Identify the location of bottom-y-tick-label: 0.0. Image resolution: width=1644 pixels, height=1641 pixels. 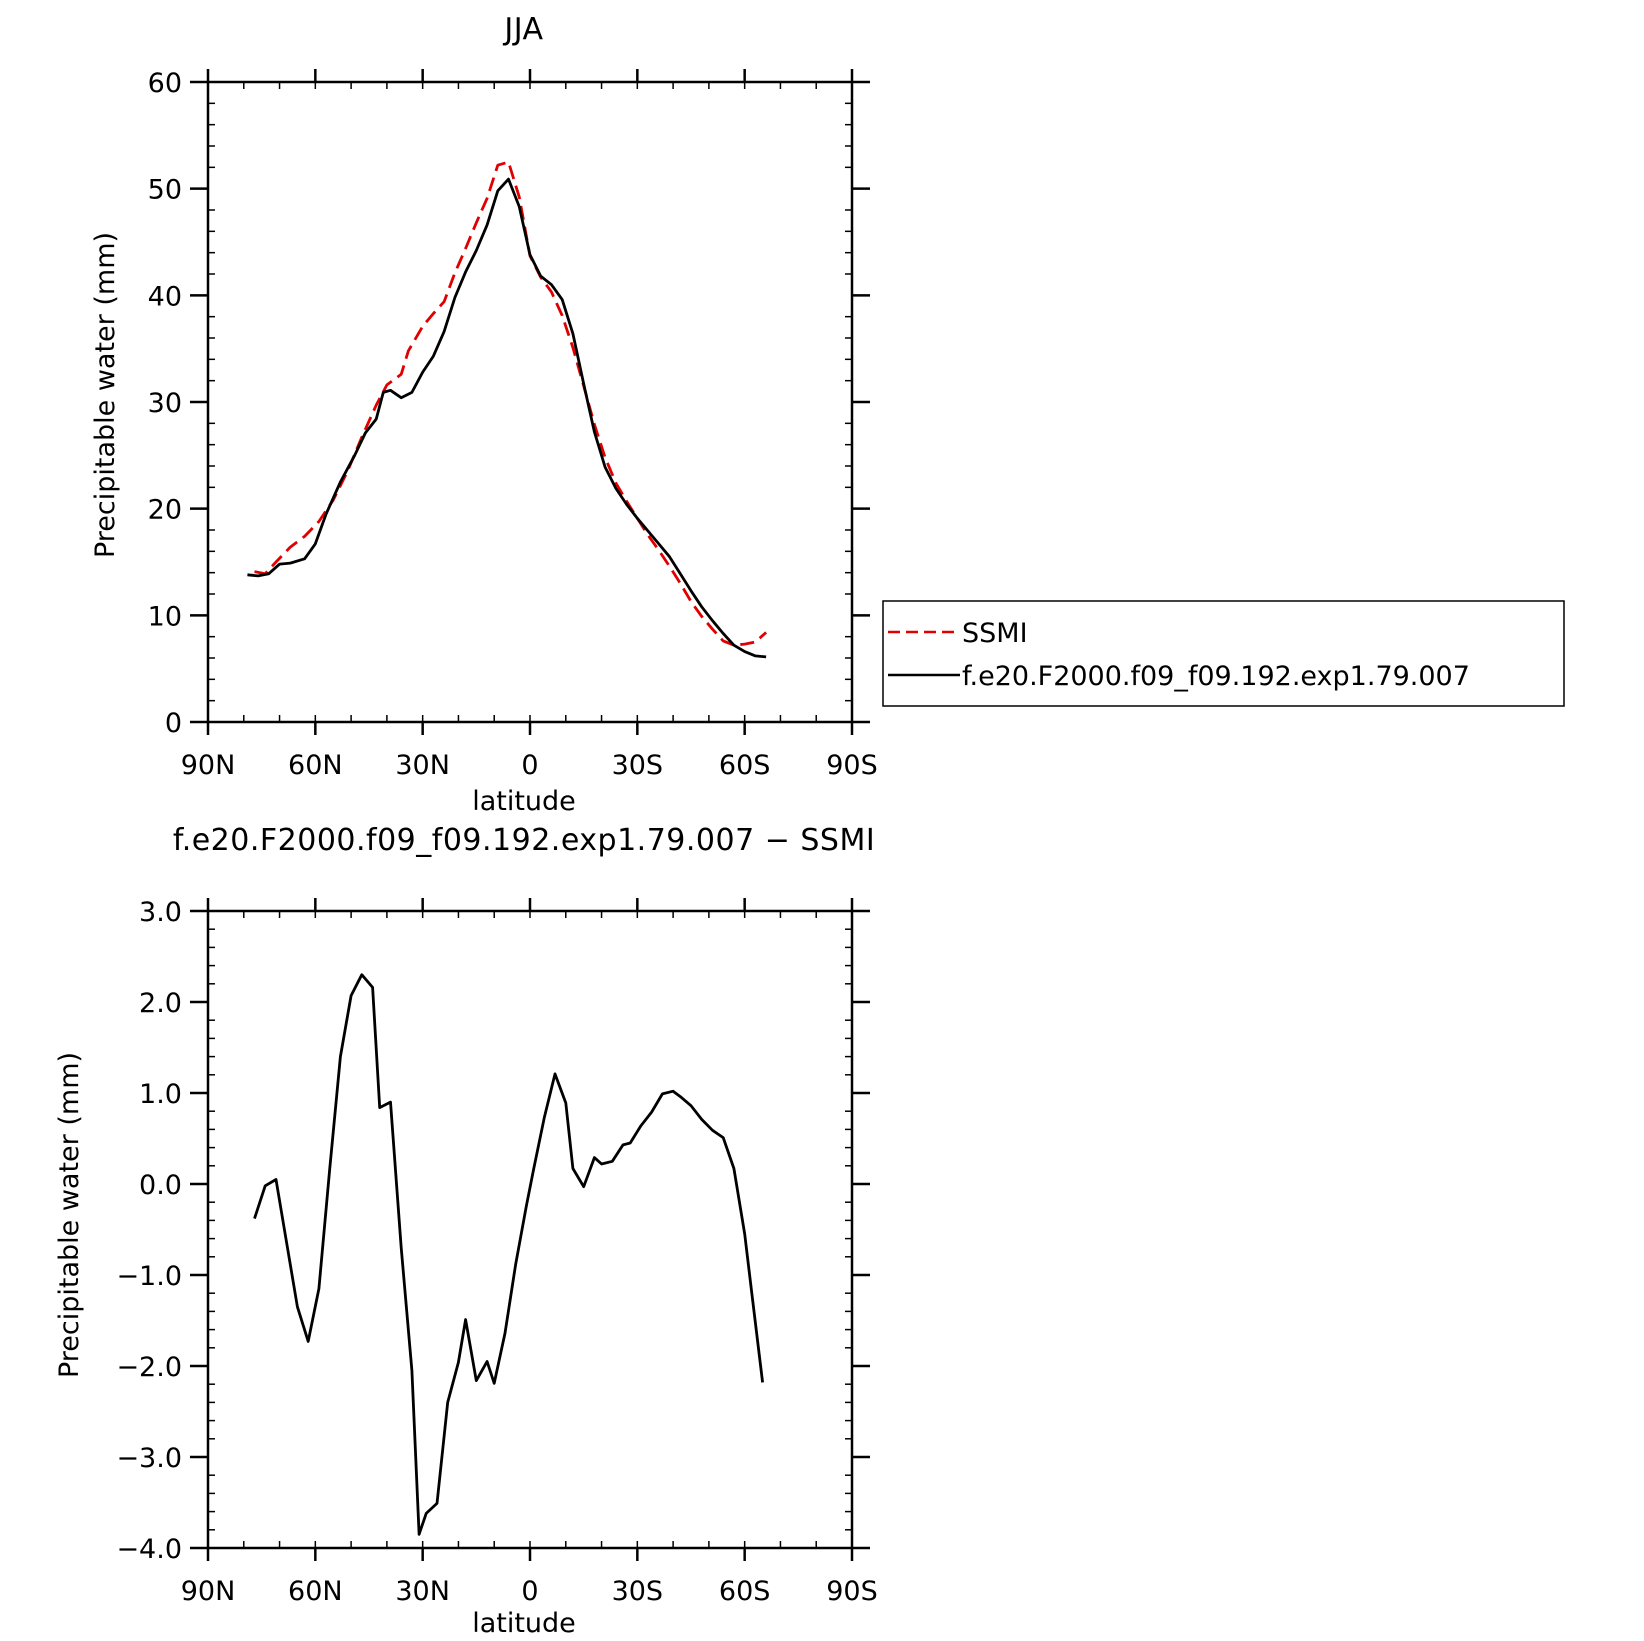
(160, 1185).